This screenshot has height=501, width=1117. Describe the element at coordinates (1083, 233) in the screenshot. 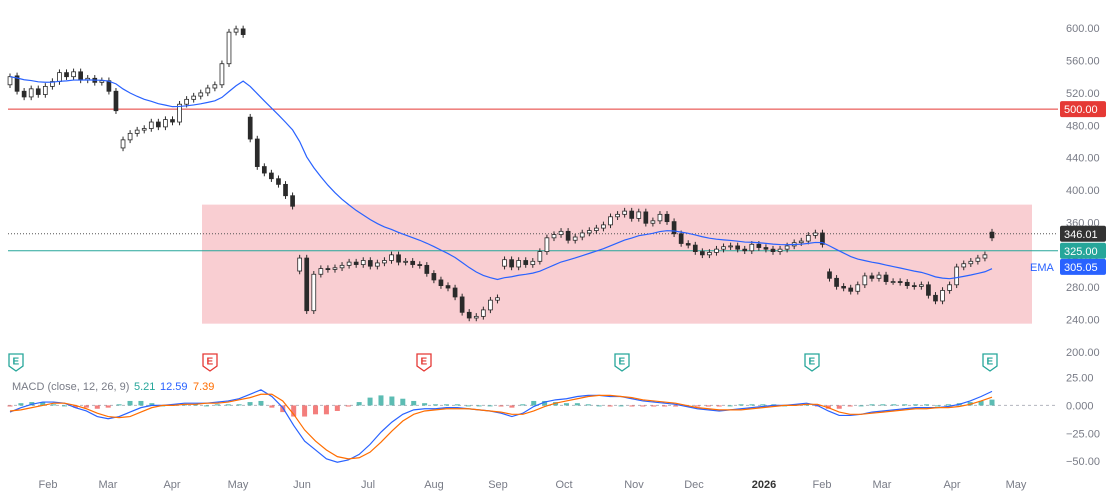

I see `price-level-badge` at that location.